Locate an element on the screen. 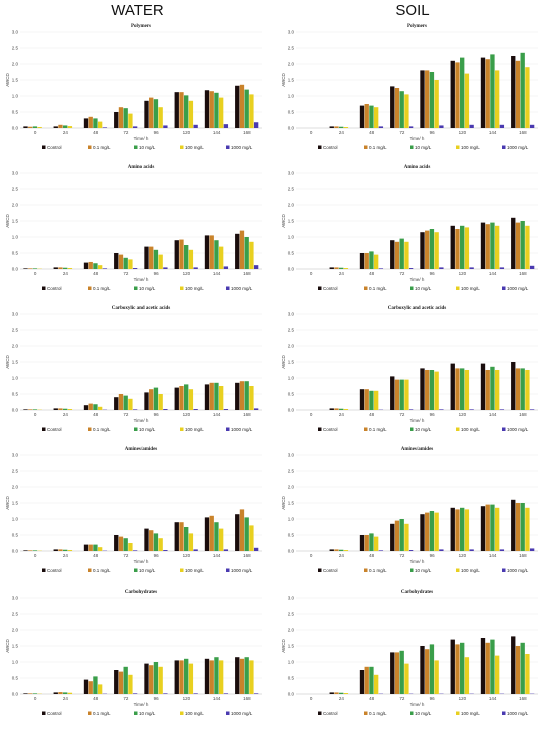  x-tick-label: 144 is located at coordinates (493, 273).